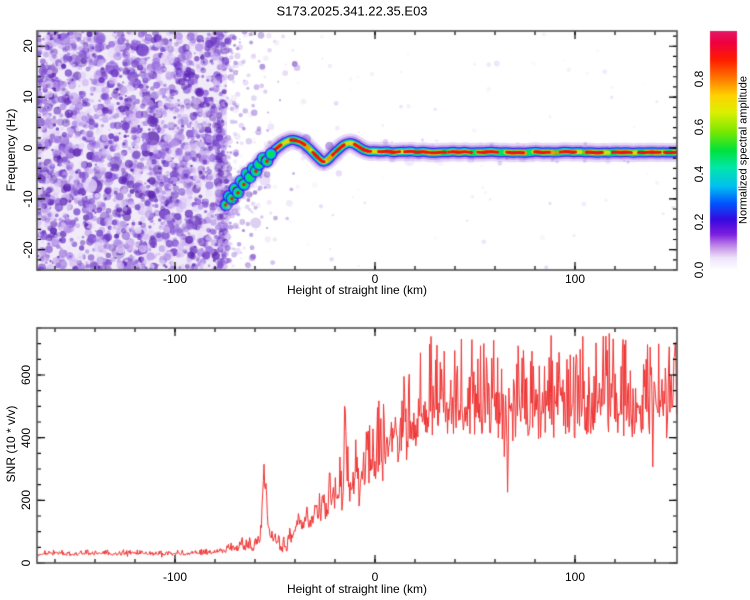  Describe the element at coordinates (28, 199) in the screenshot. I see `top-y-tick-label: -10` at that location.